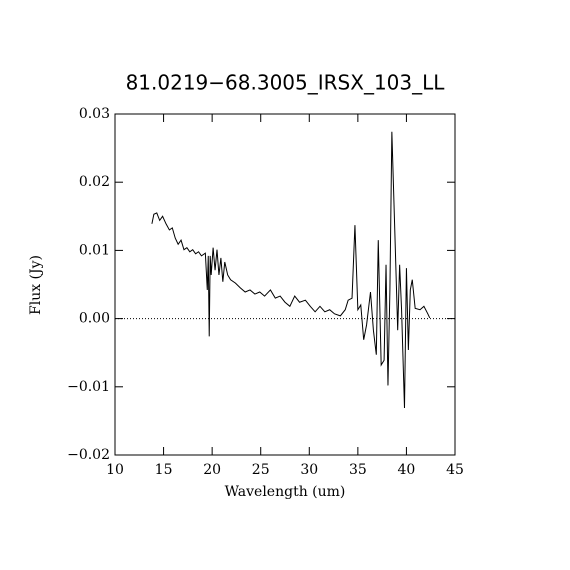  Describe the element at coordinates (285, 492) in the screenshot. I see `x-axis-label: Wavelength (um)` at that location.